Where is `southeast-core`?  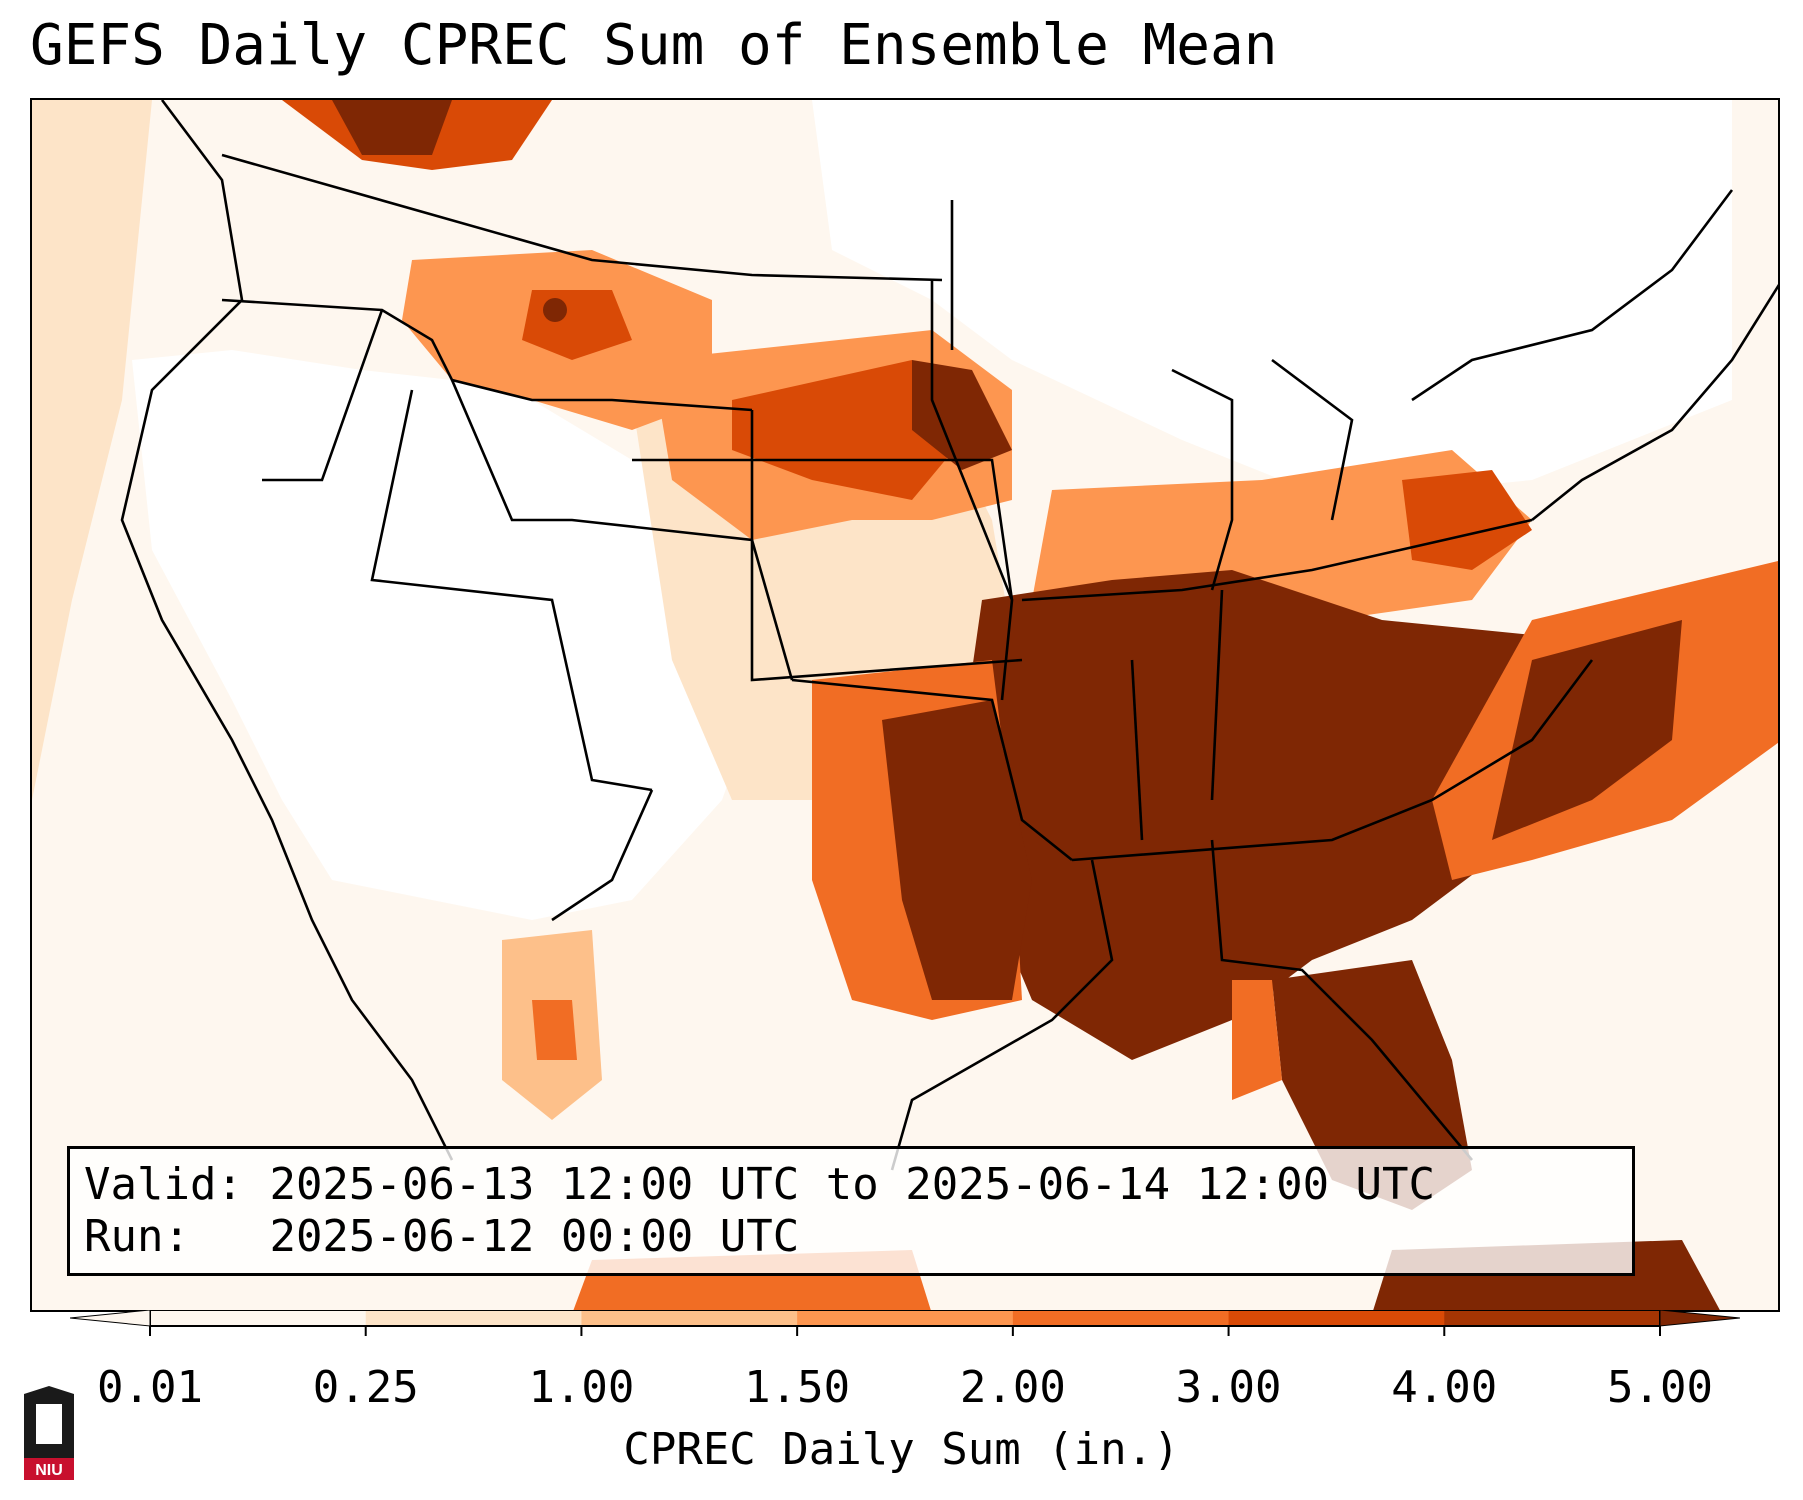 southeast-core is located at coordinates (1297, 815).